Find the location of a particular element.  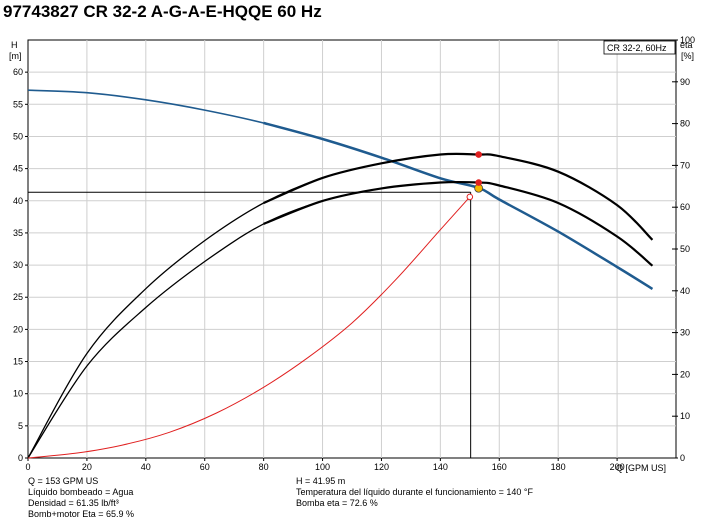

x-tick-label: 40 is located at coordinates (146, 467).